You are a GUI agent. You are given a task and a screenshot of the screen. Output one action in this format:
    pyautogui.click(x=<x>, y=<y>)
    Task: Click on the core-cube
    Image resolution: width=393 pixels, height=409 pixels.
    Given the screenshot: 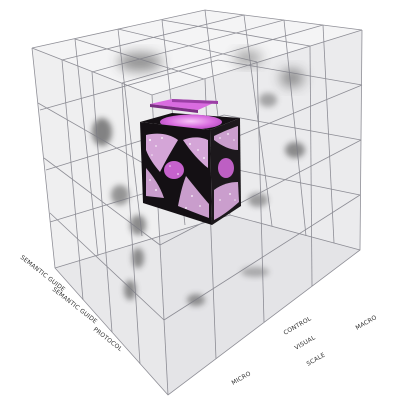 What is the action you would take?
    pyautogui.click(x=190, y=169)
    